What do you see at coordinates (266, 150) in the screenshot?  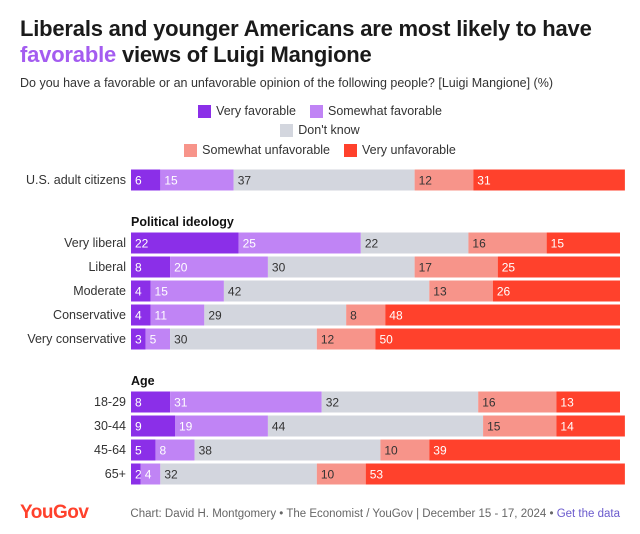 I see `legend-label: Somewhat unfavorable` at bounding box center [266, 150].